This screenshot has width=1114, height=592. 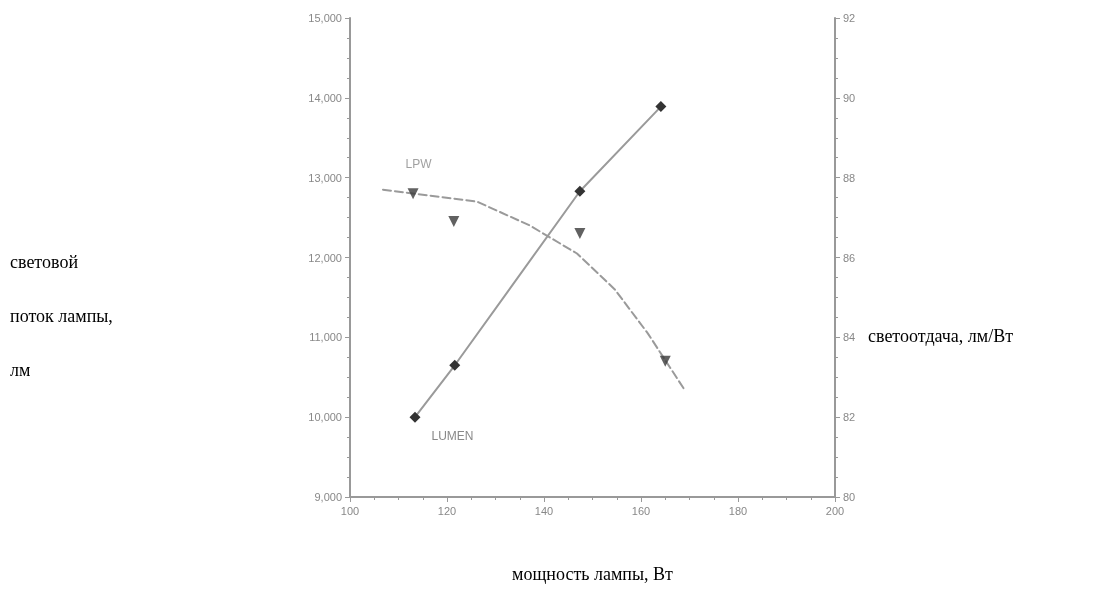 What do you see at coordinates (325, 337) in the screenshot?
I see `y-tick-label: 11,000` at bounding box center [325, 337].